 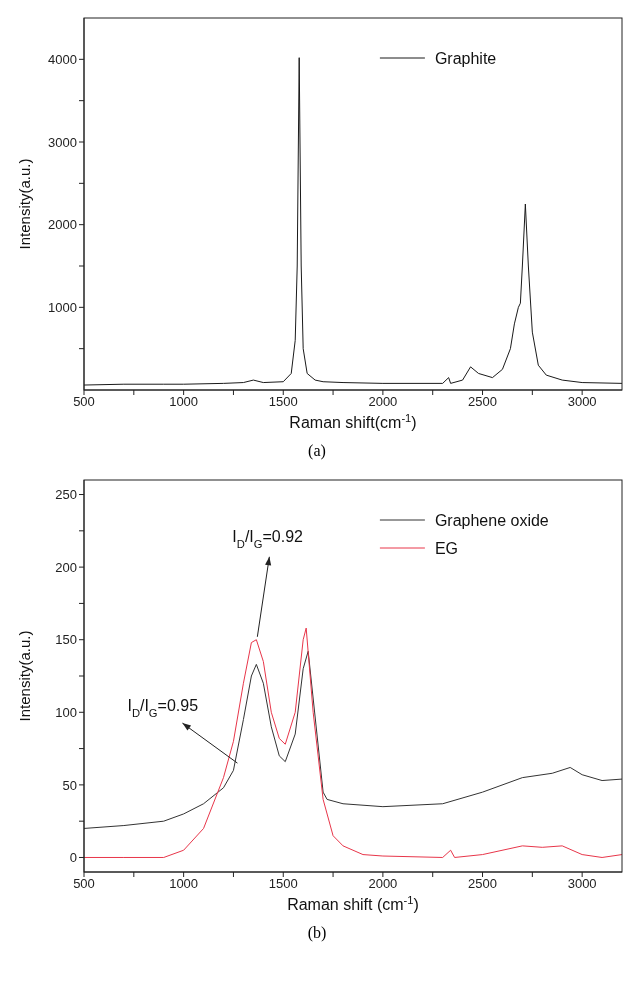 I want to click on y-tick-label: 200, so click(x=66, y=567).